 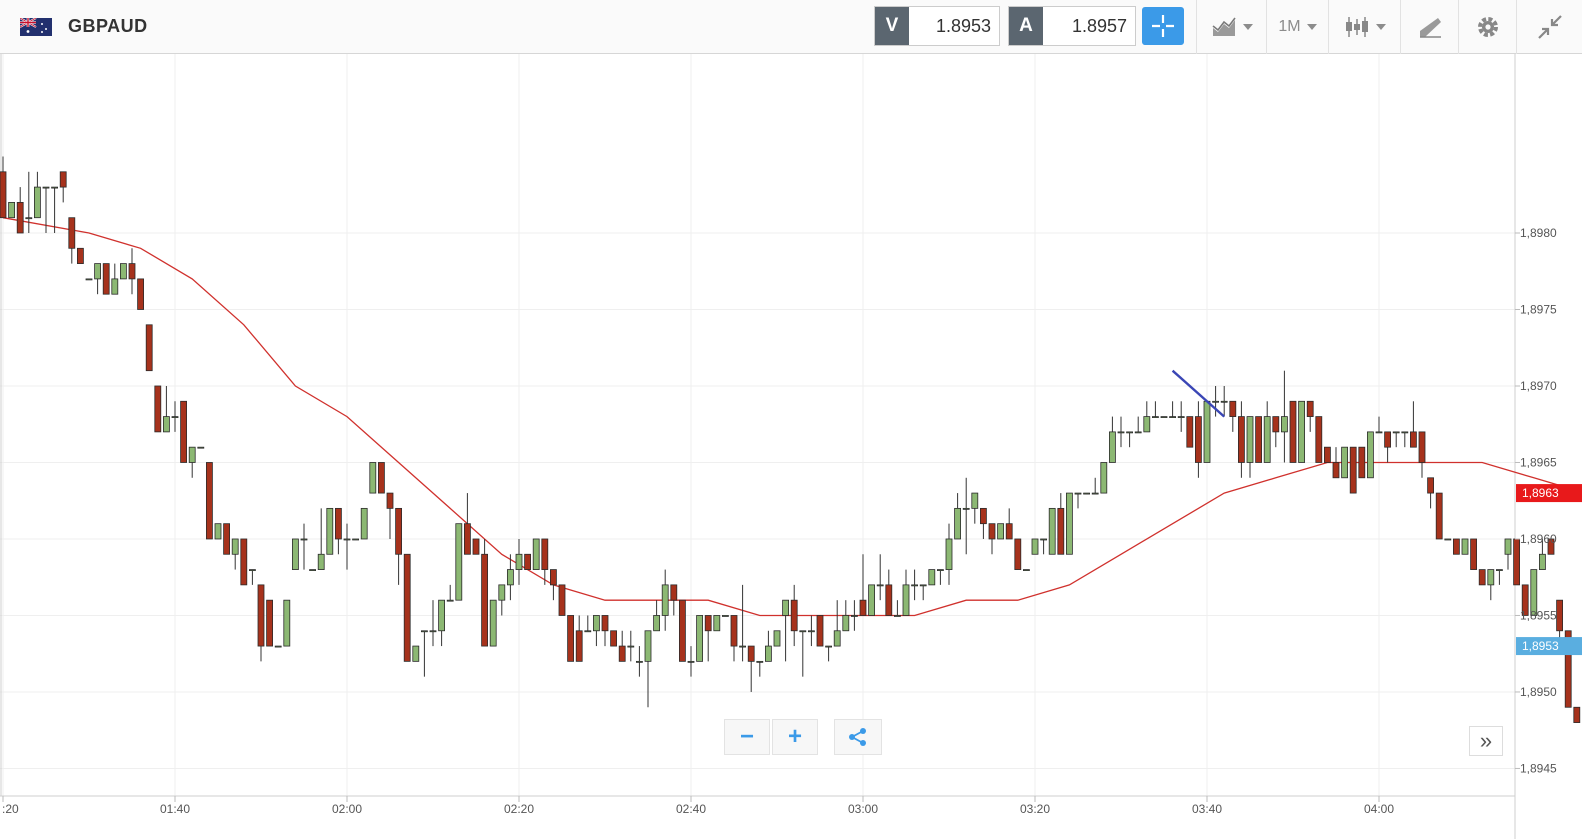 I want to click on sell-price-button: V 1.8953, so click(x=937, y=26).